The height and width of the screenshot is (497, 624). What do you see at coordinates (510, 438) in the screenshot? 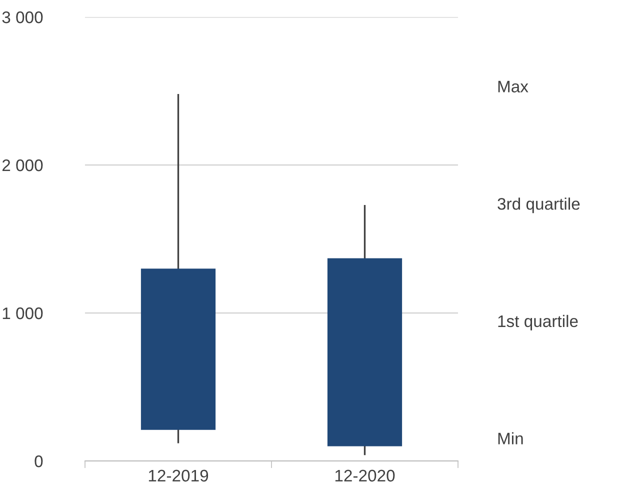
I see `text: Min` at bounding box center [510, 438].